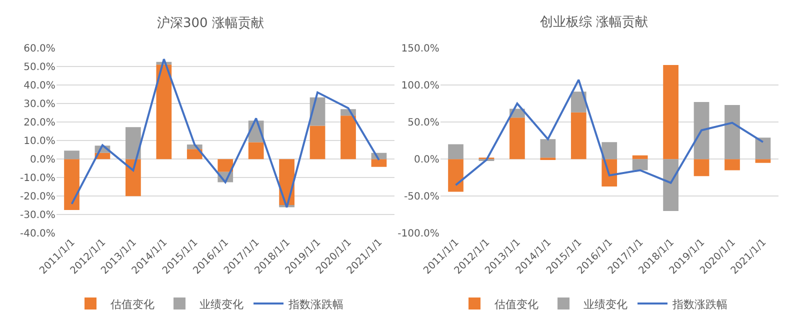 This screenshot has width=786, height=324. Describe the element at coordinates (40, 104) in the screenshot. I see `y-tick-label: 30.0%` at that location.